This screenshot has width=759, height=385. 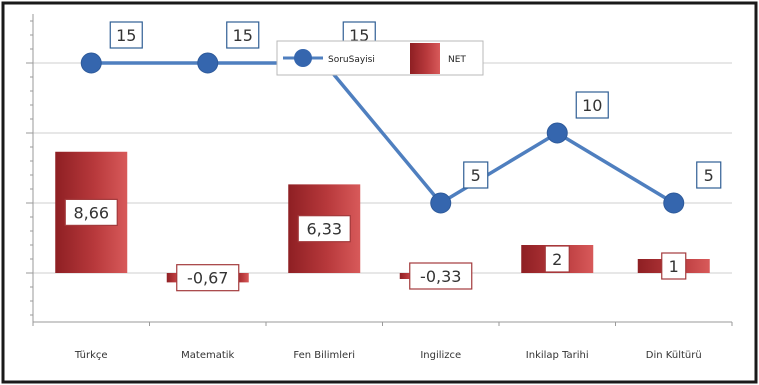 I want to click on legend-label-sorusayisi: SoruSayisi, so click(x=351, y=60).